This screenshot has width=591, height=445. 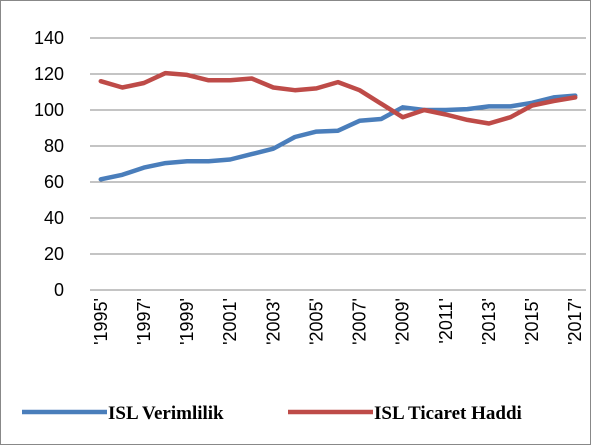 I want to click on series-line, so click(x=338, y=98).